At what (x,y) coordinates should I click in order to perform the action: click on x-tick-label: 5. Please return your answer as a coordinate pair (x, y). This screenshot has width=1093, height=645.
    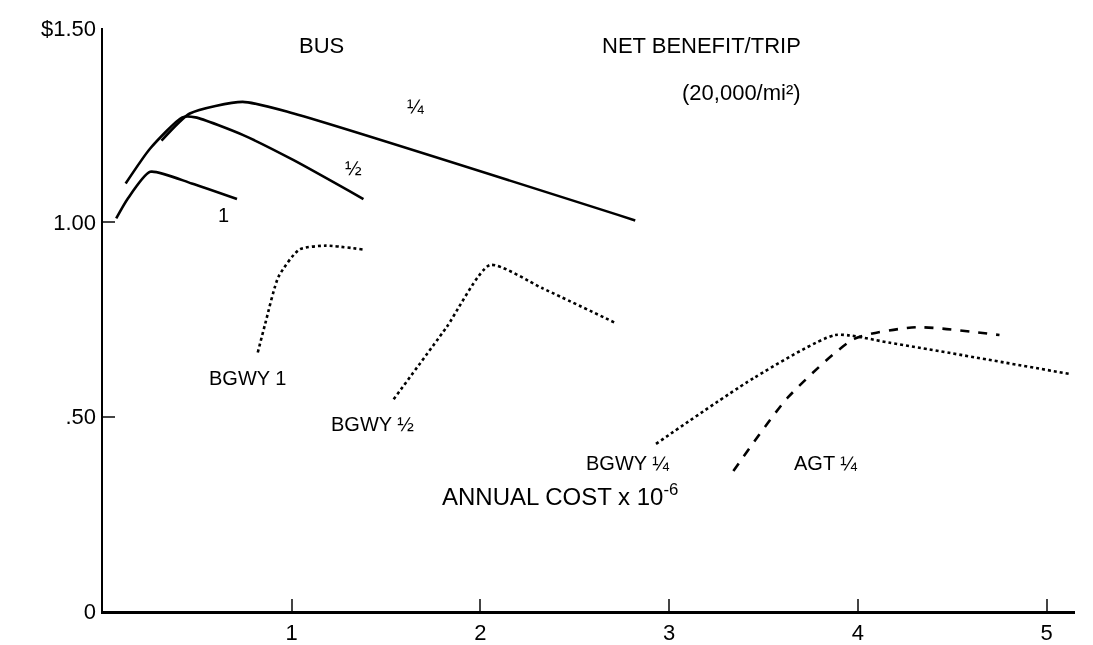
    Looking at the image, I should click on (1046, 632).